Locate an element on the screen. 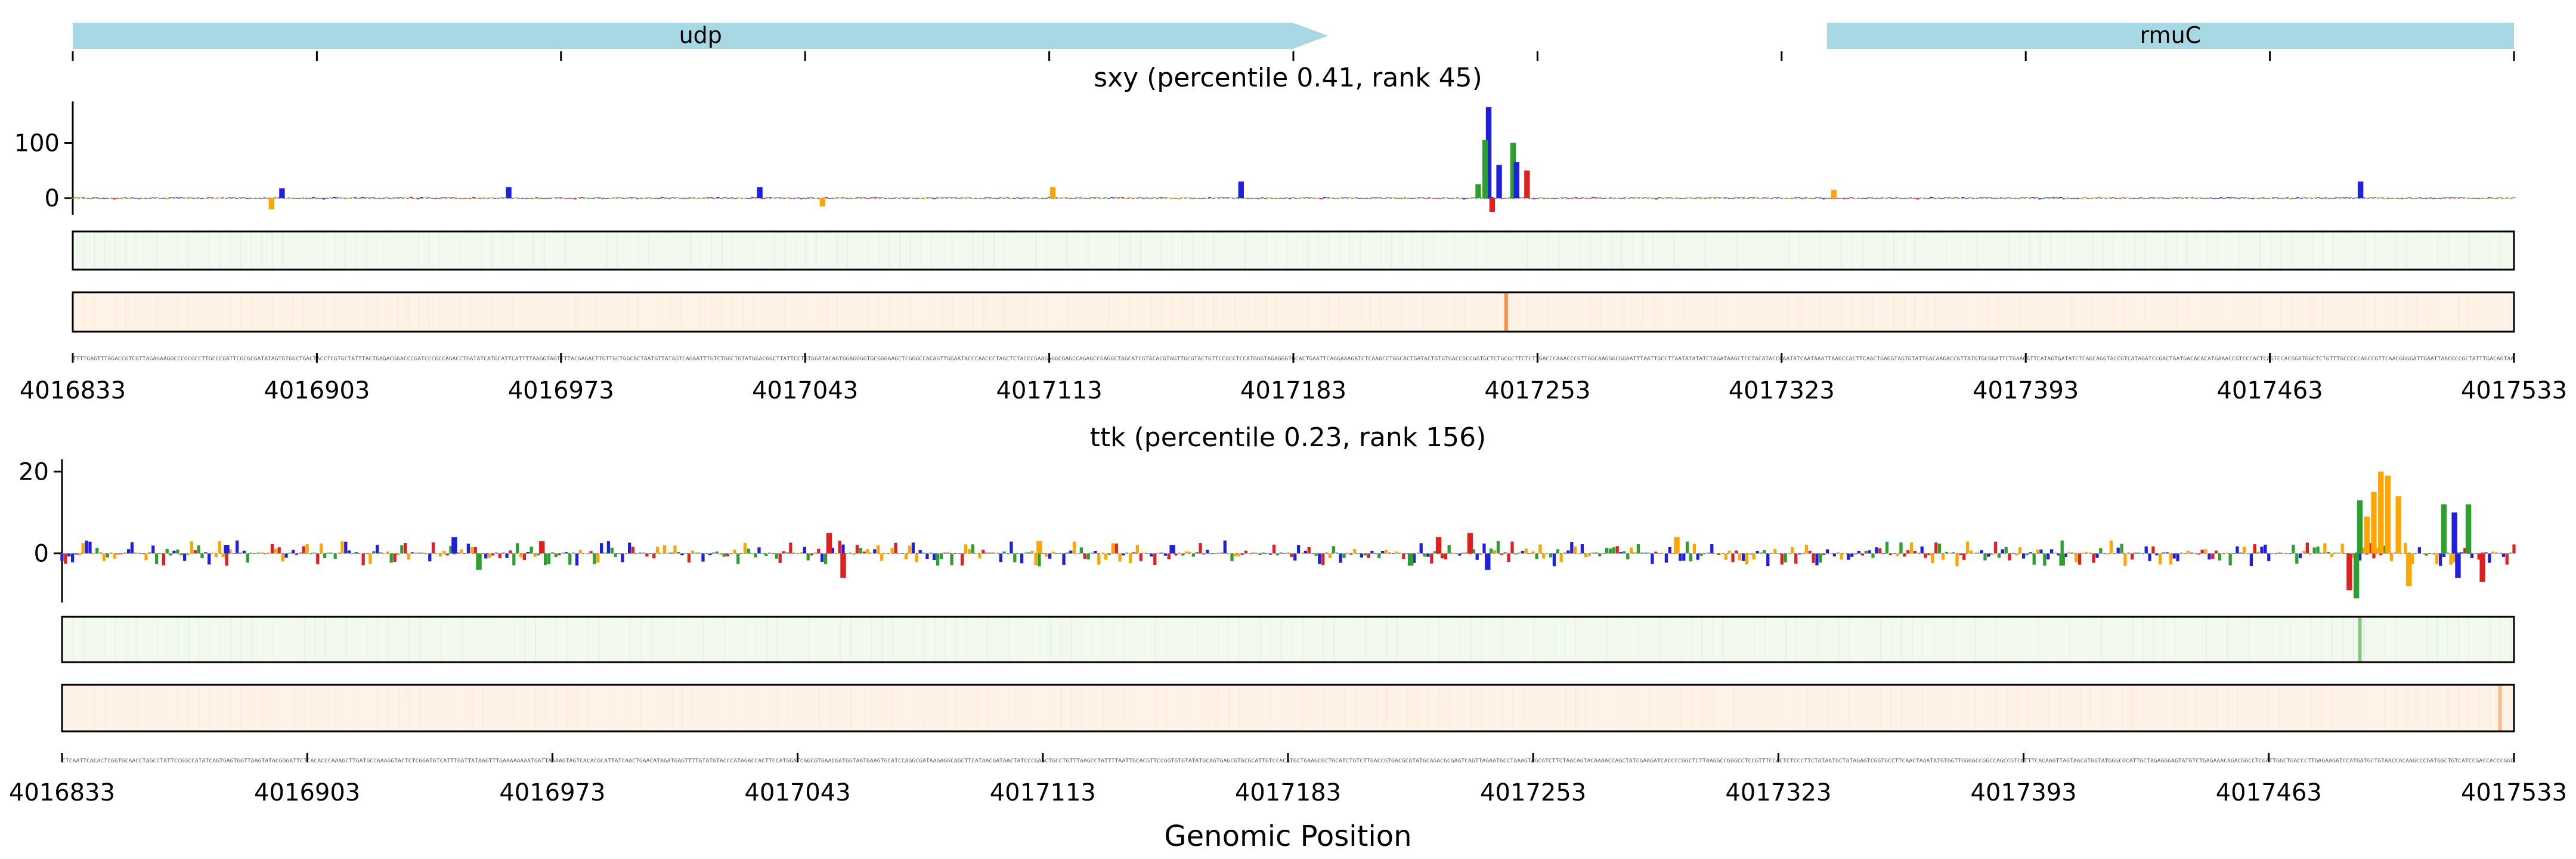  y-tick-label-0-1: 100 is located at coordinates (37, 143).